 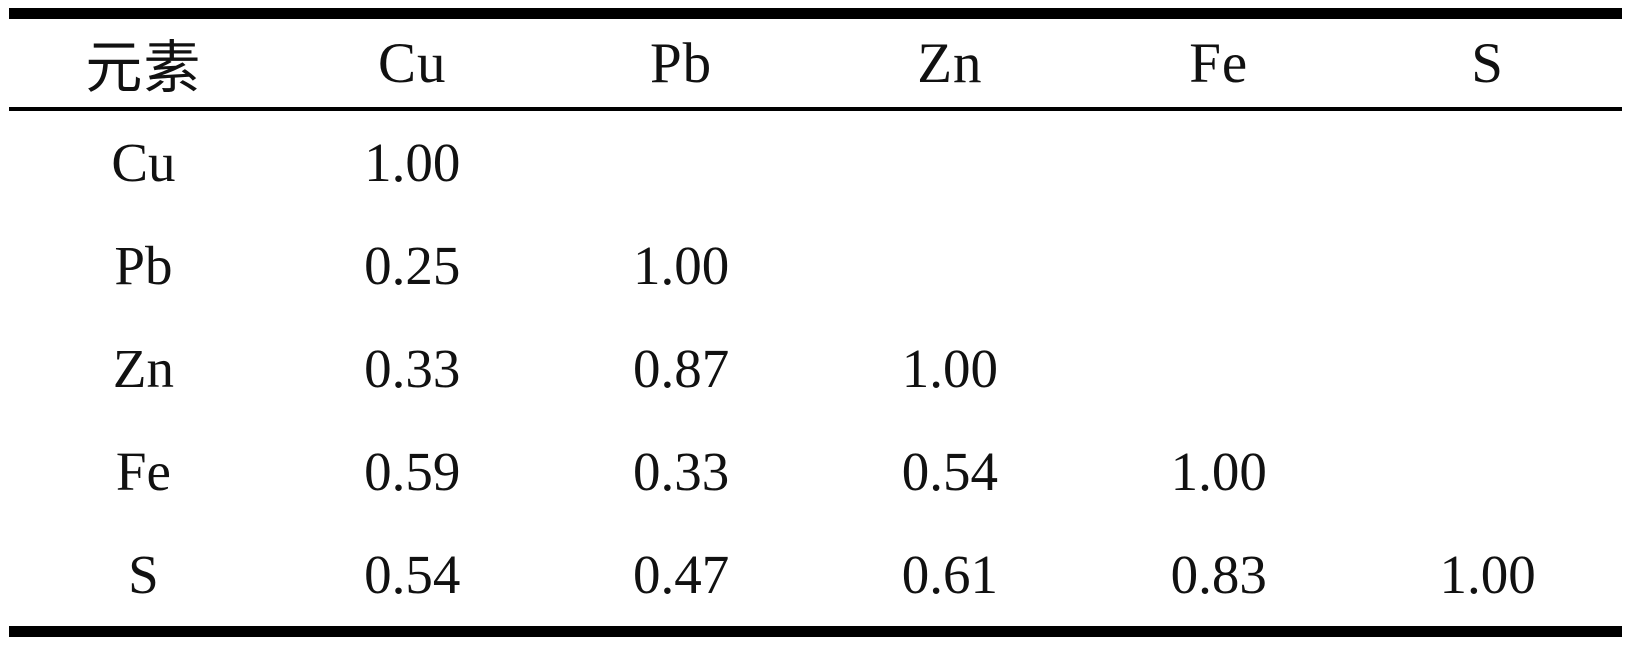 What do you see at coordinates (143, 62) in the screenshot?
I see `header-cell-element: 元素` at bounding box center [143, 62].